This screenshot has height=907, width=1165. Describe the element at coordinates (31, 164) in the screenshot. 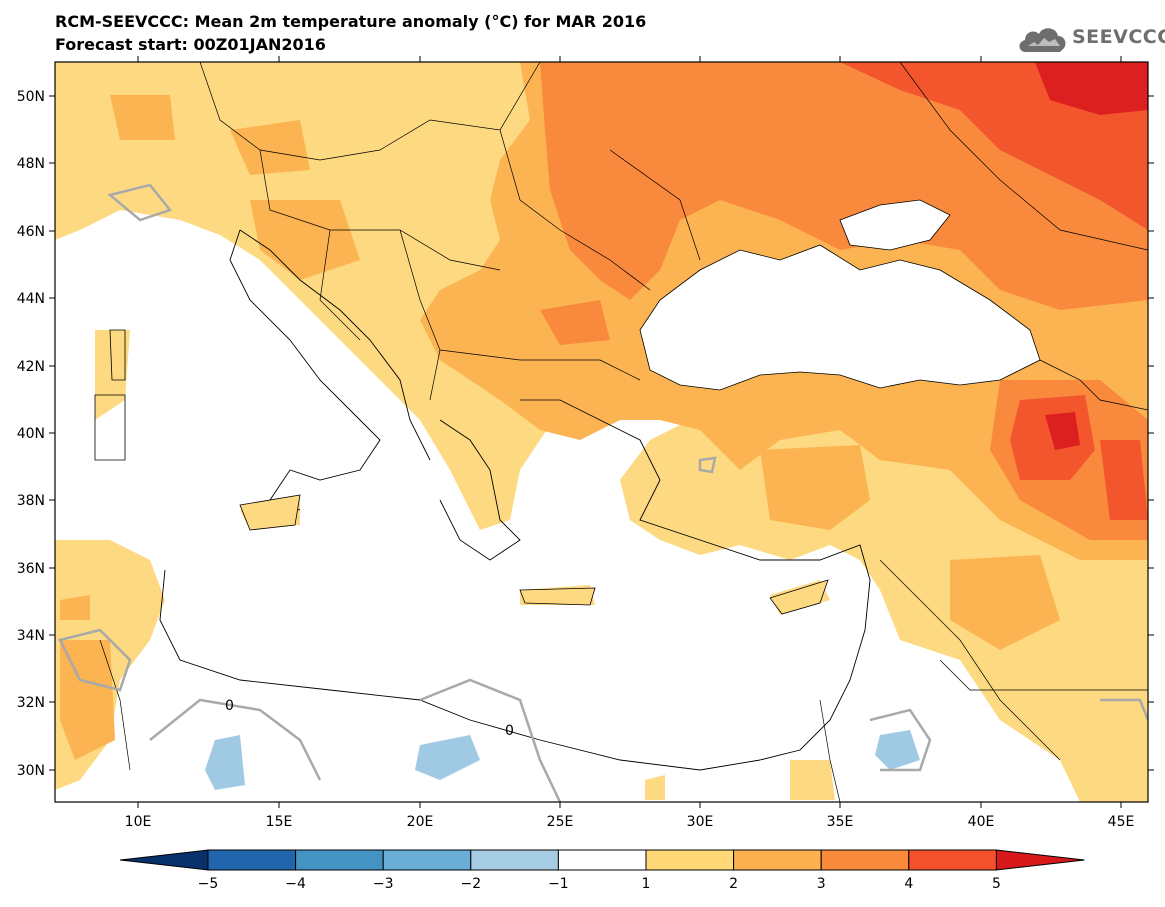

I see `lat-label: 48N` at that location.